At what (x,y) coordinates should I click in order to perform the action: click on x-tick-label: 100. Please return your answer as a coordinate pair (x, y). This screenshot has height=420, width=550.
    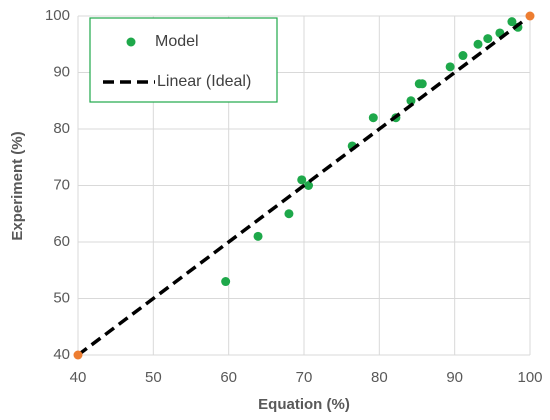
    Looking at the image, I should click on (529, 377).